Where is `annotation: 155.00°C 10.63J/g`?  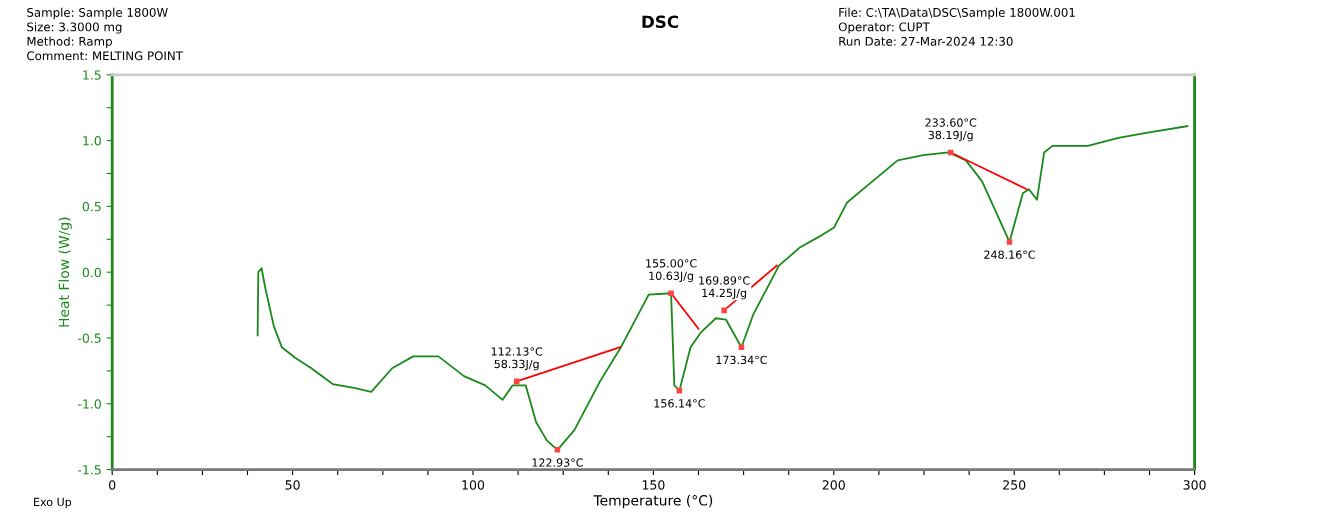 annotation: 155.00°C 10.63J/g is located at coordinates (671, 271).